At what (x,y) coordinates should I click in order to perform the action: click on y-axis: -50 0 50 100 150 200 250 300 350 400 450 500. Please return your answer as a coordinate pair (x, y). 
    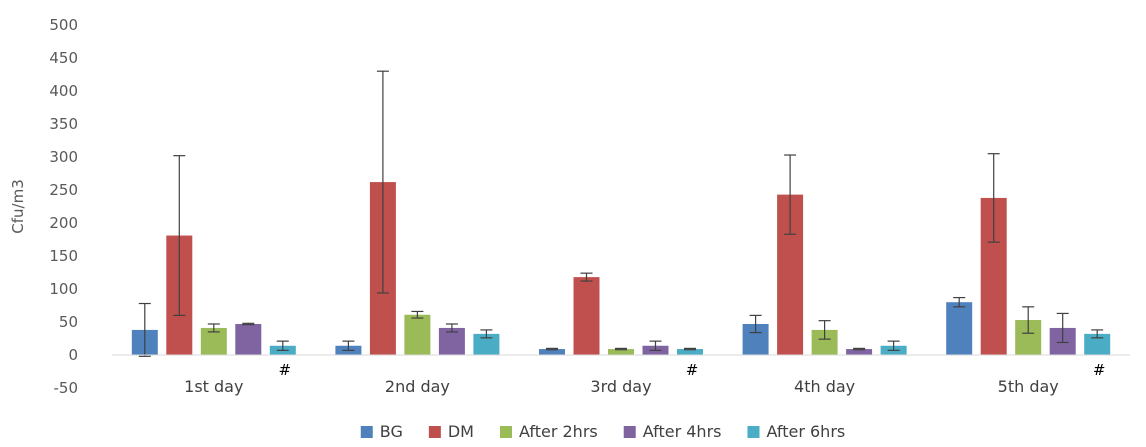
    Looking at the image, I should click on (63, 206).